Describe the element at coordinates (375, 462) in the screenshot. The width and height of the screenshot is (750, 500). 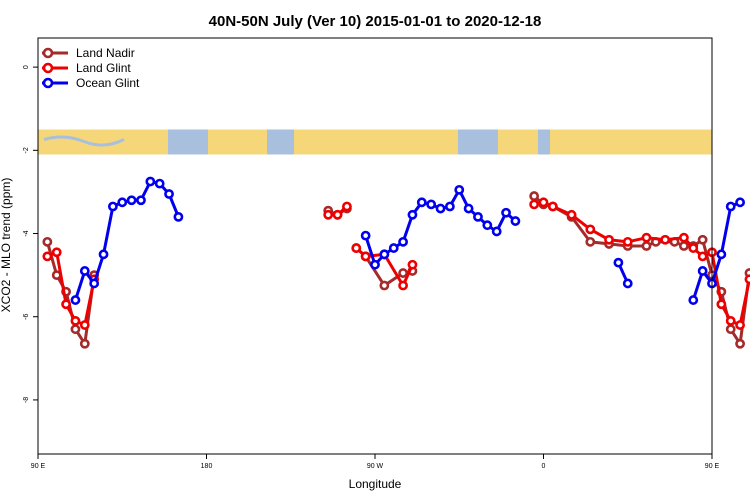
I see `x-axis: 90 E 180 90 W 0 90 E` at that location.